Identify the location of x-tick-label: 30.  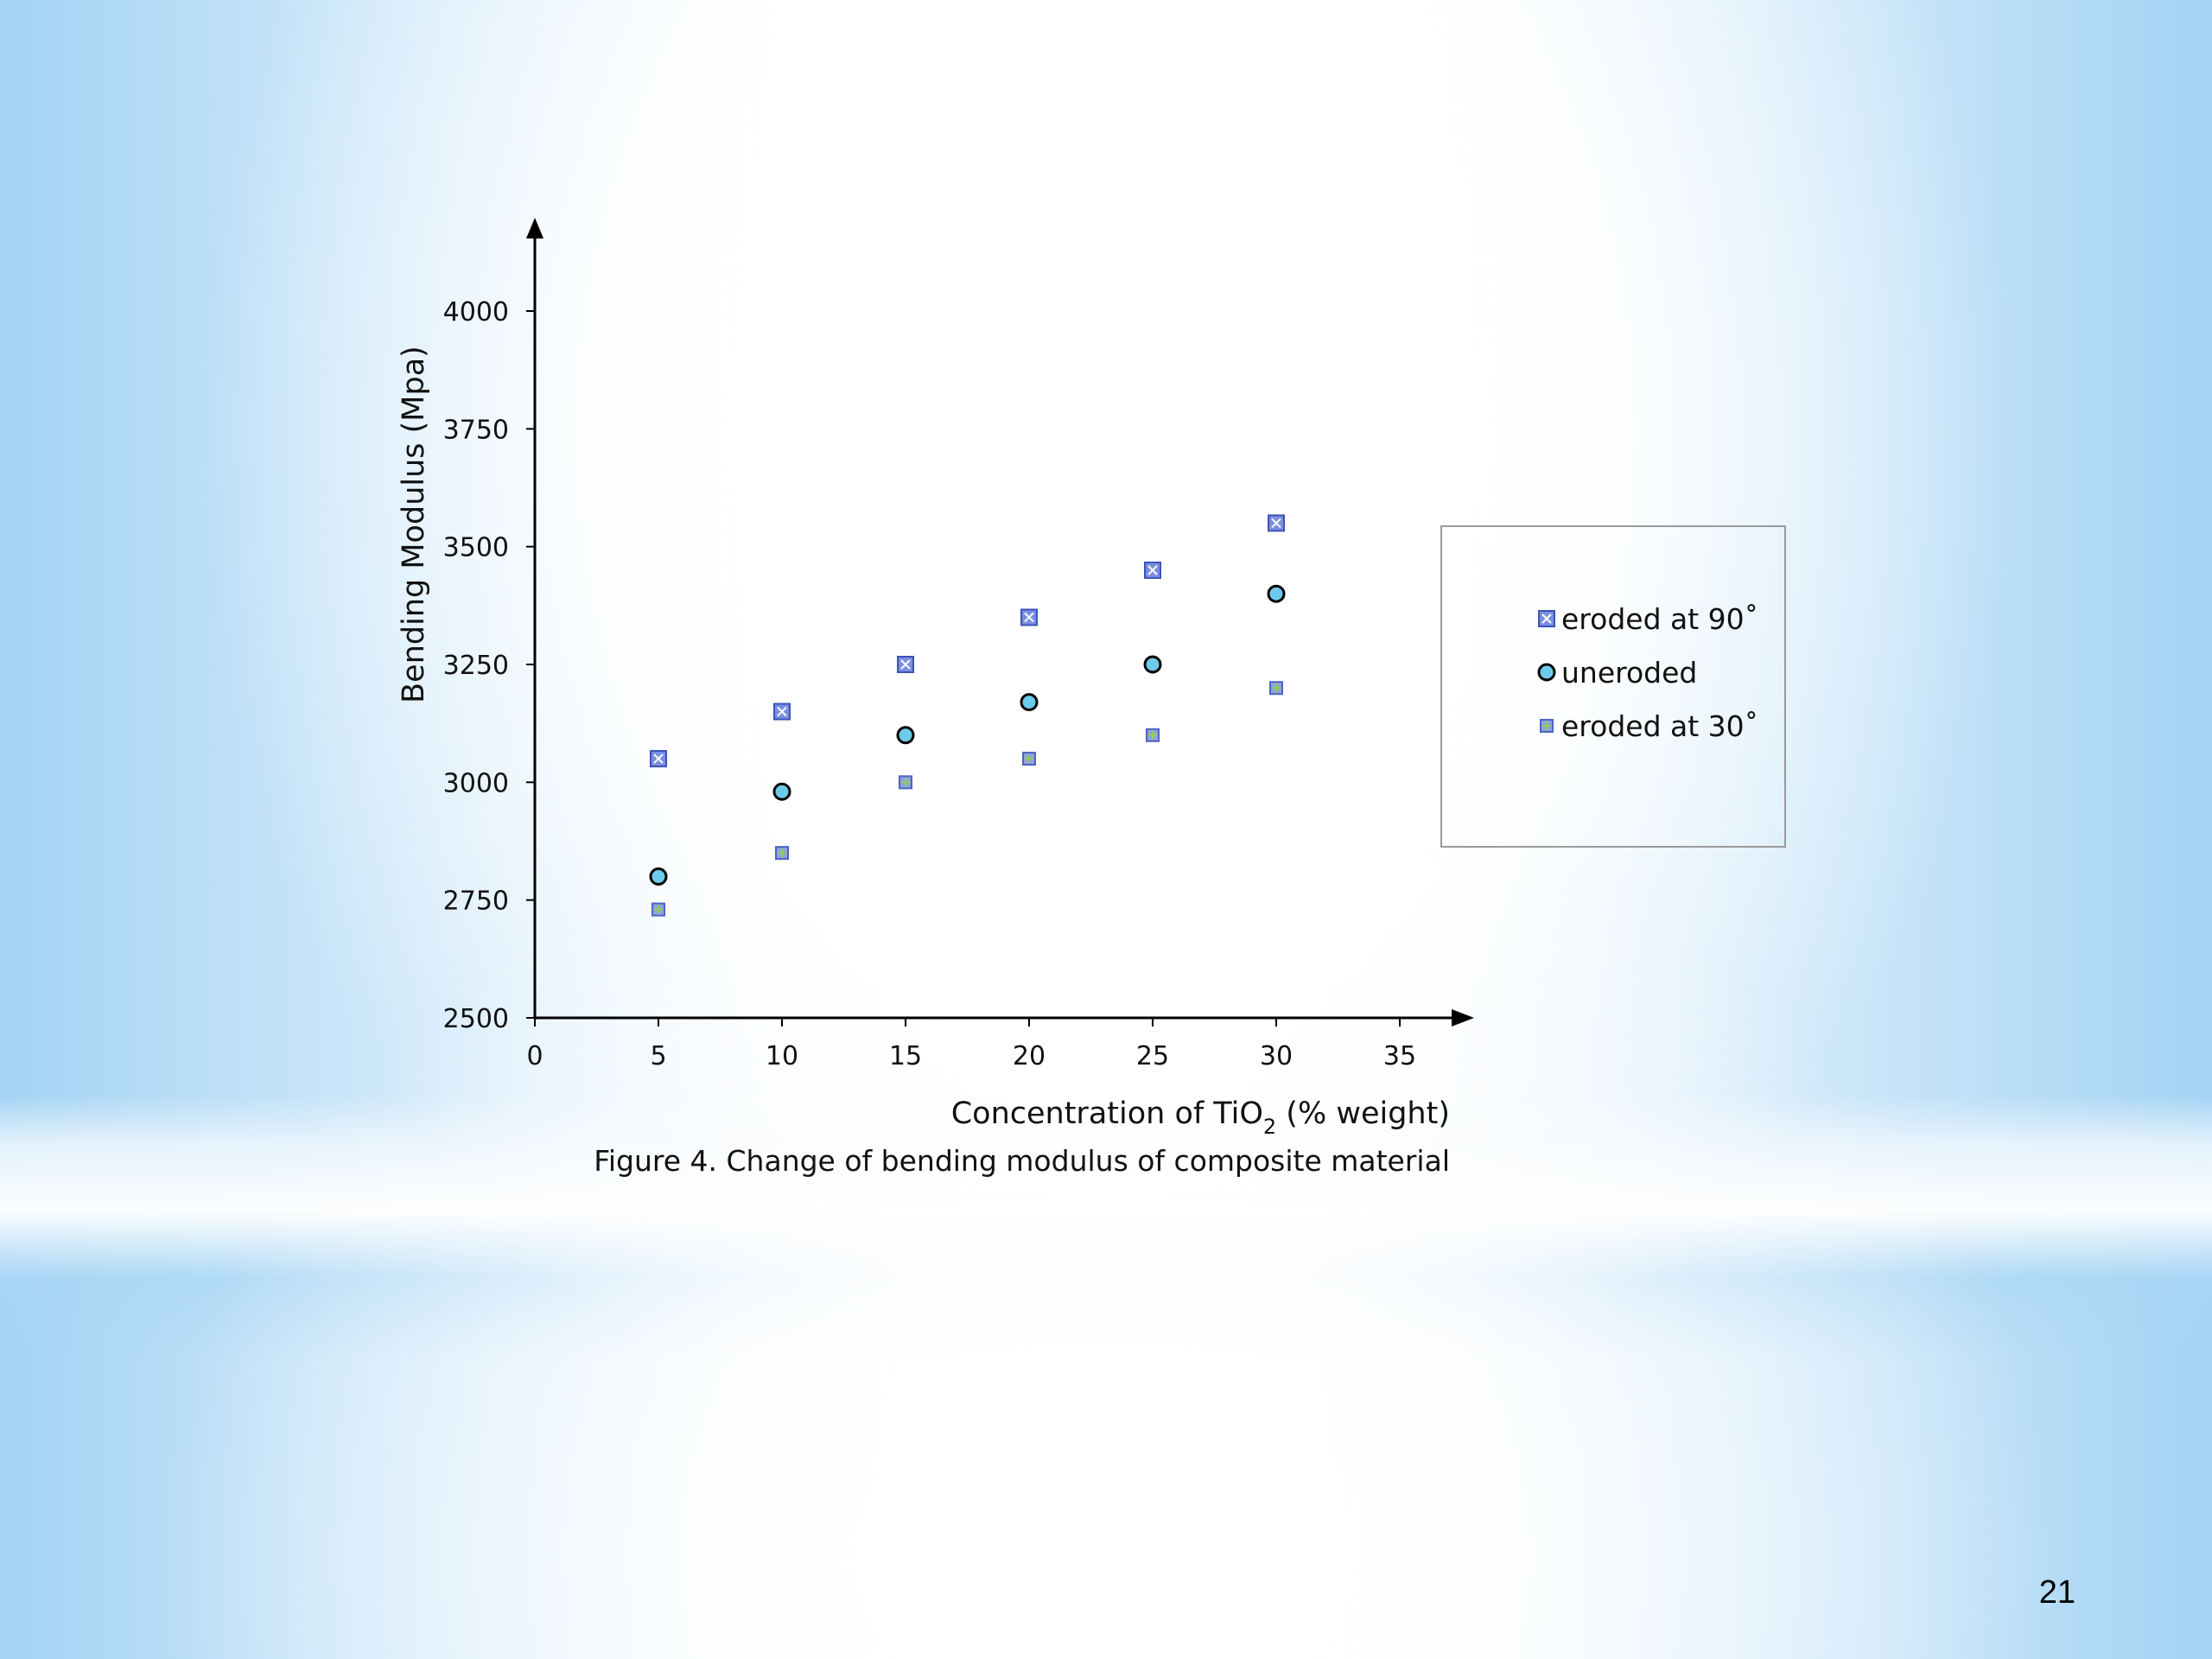
(1276, 1056).